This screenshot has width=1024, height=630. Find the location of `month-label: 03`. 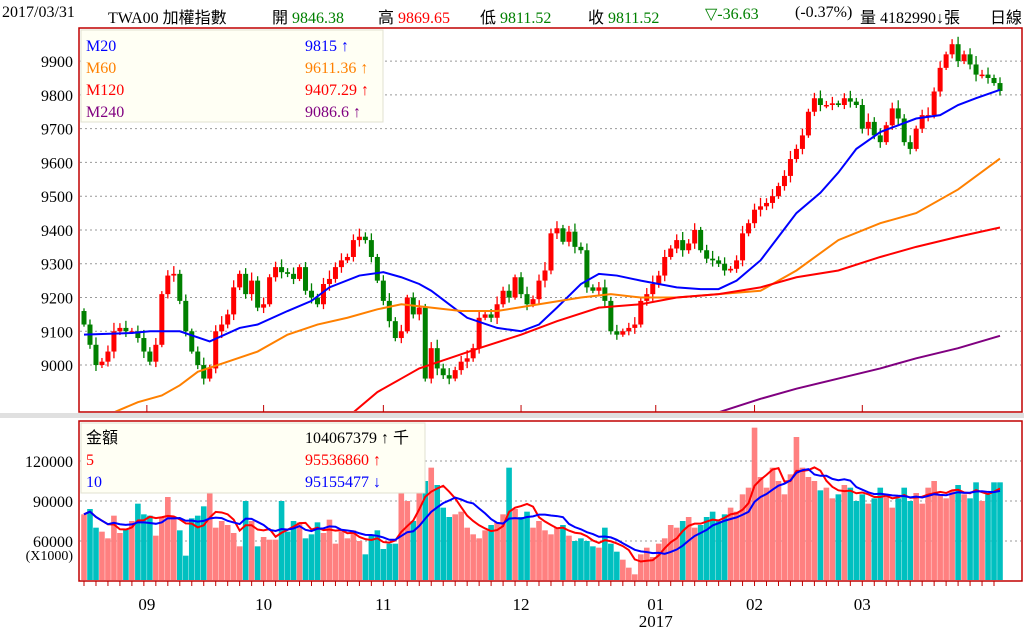

month-label: 03 is located at coordinates (862, 604).